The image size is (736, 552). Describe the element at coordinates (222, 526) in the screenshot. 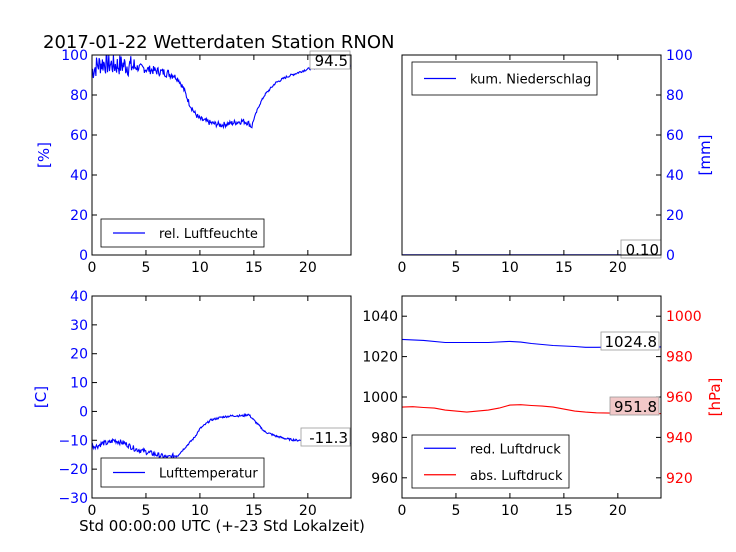

I see `x-axis-label: Std 00:00:00 UTC (+-23 Std Lokalzeit)` at that location.